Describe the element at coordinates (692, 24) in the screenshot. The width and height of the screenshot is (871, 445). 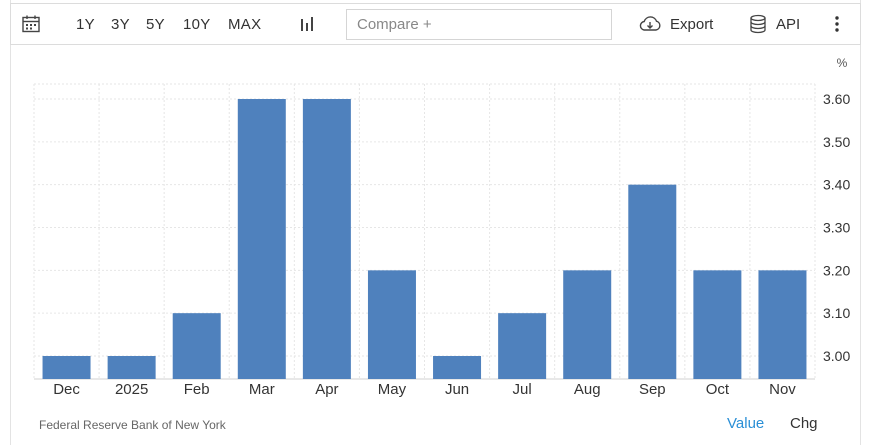
I see `export-label: Export` at that location.